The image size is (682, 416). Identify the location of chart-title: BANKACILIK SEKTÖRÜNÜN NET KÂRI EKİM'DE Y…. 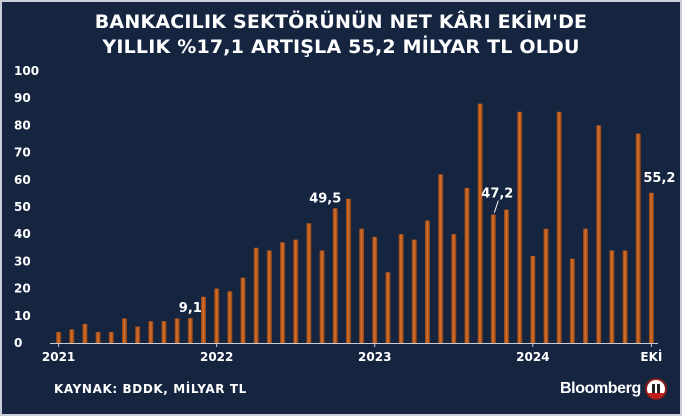
(341, 35).